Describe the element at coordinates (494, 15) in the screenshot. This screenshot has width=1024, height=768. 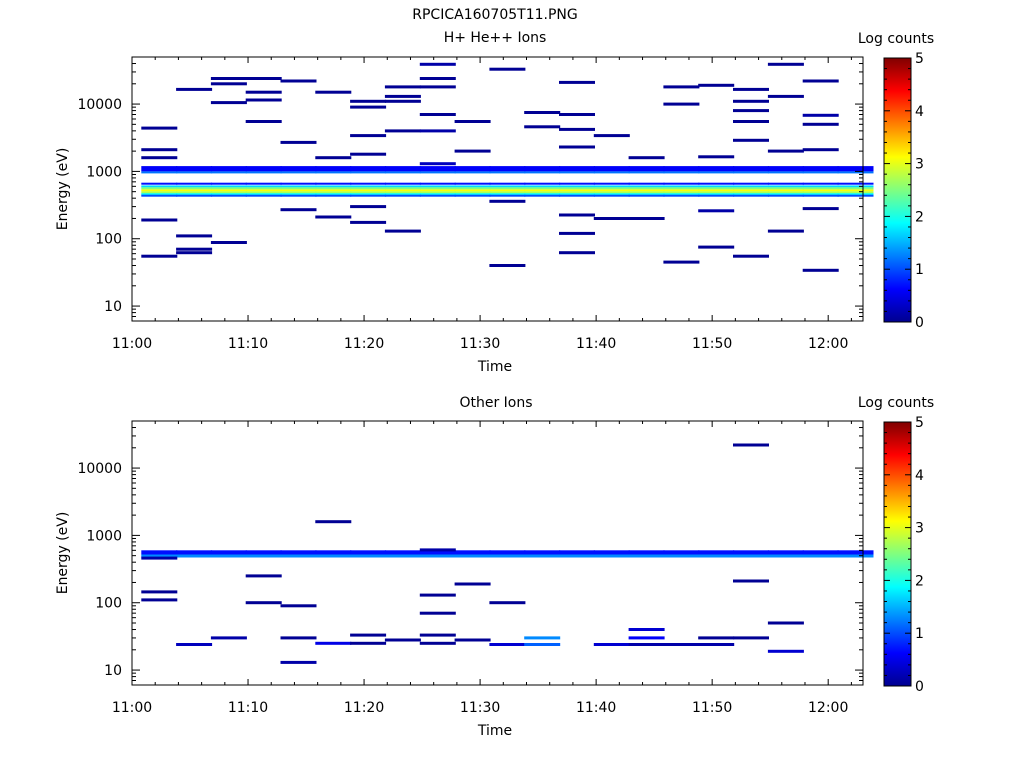
I see `figure-title: RPCICA160705T11.PNG` at that location.